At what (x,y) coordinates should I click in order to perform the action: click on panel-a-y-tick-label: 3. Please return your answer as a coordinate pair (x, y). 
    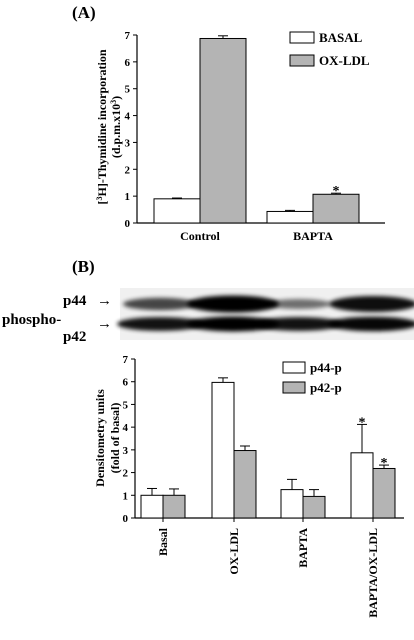
    Looking at the image, I should click on (128, 143).